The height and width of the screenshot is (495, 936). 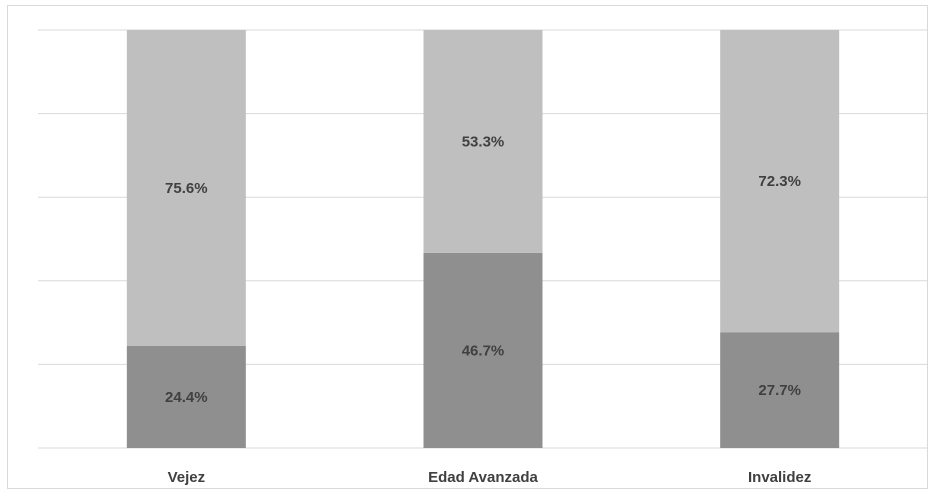 I want to click on category-labels: Vejez Edad Avanzada Invalidez, so click(x=490, y=477).